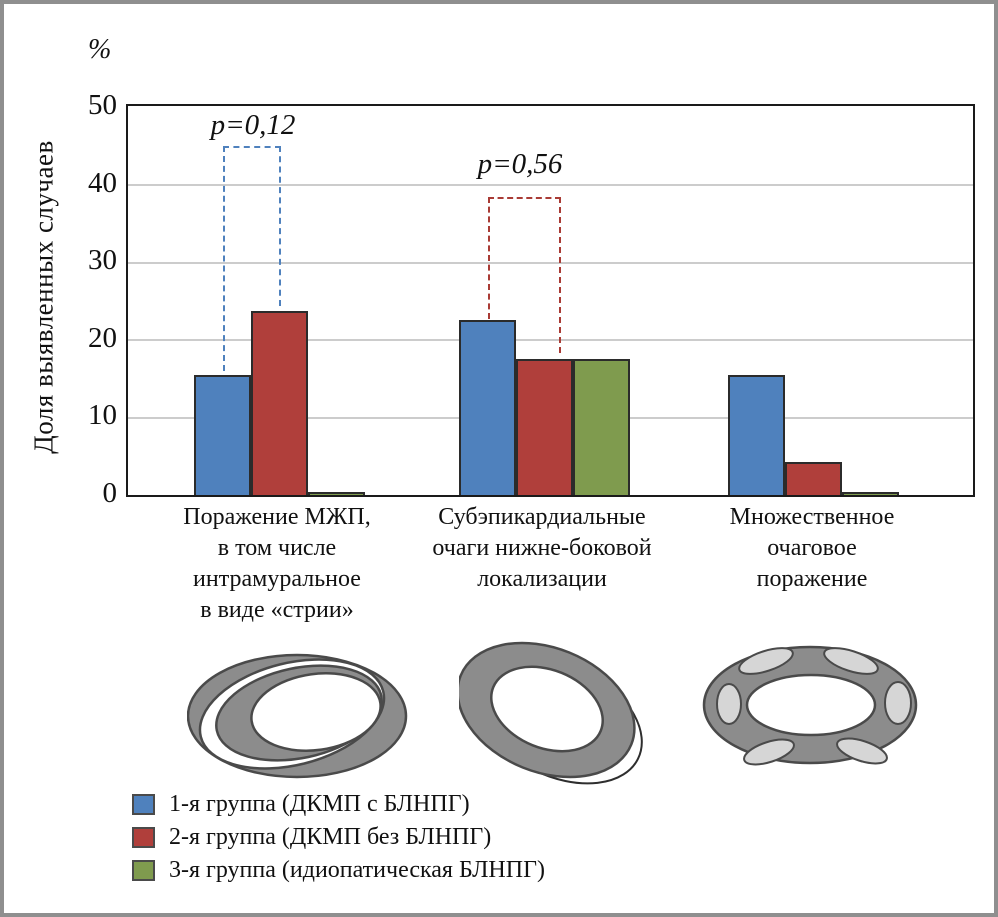  I want to click on legend-item-group1: 1-я группа (ДКМП с БЛНПГ), so click(338, 804).